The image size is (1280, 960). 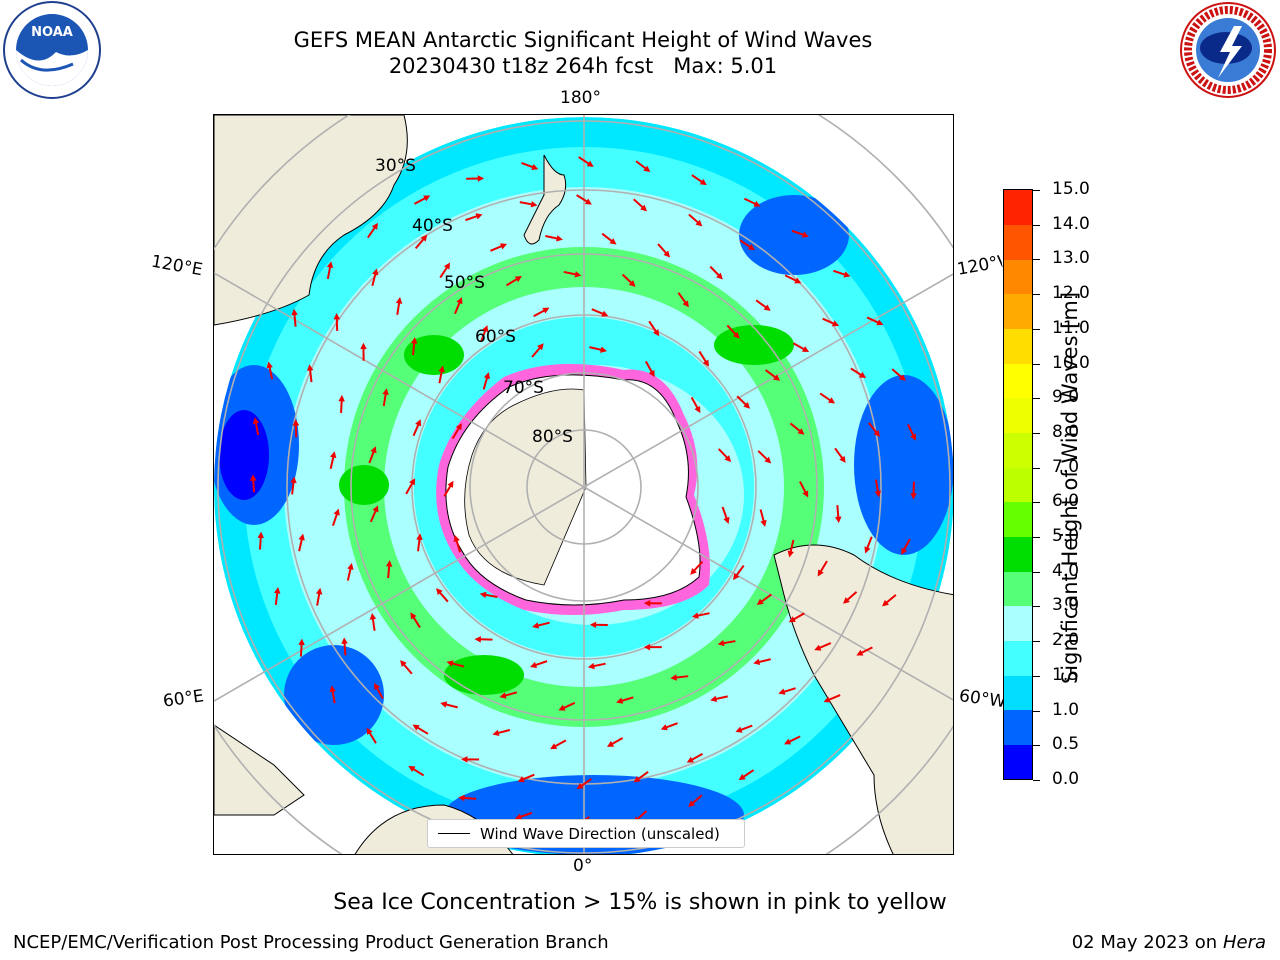 What do you see at coordinates (1071, 362) in the screenshot?
I see `colorbar-tick-label: 10.0` at bounding box center [1071, 362].